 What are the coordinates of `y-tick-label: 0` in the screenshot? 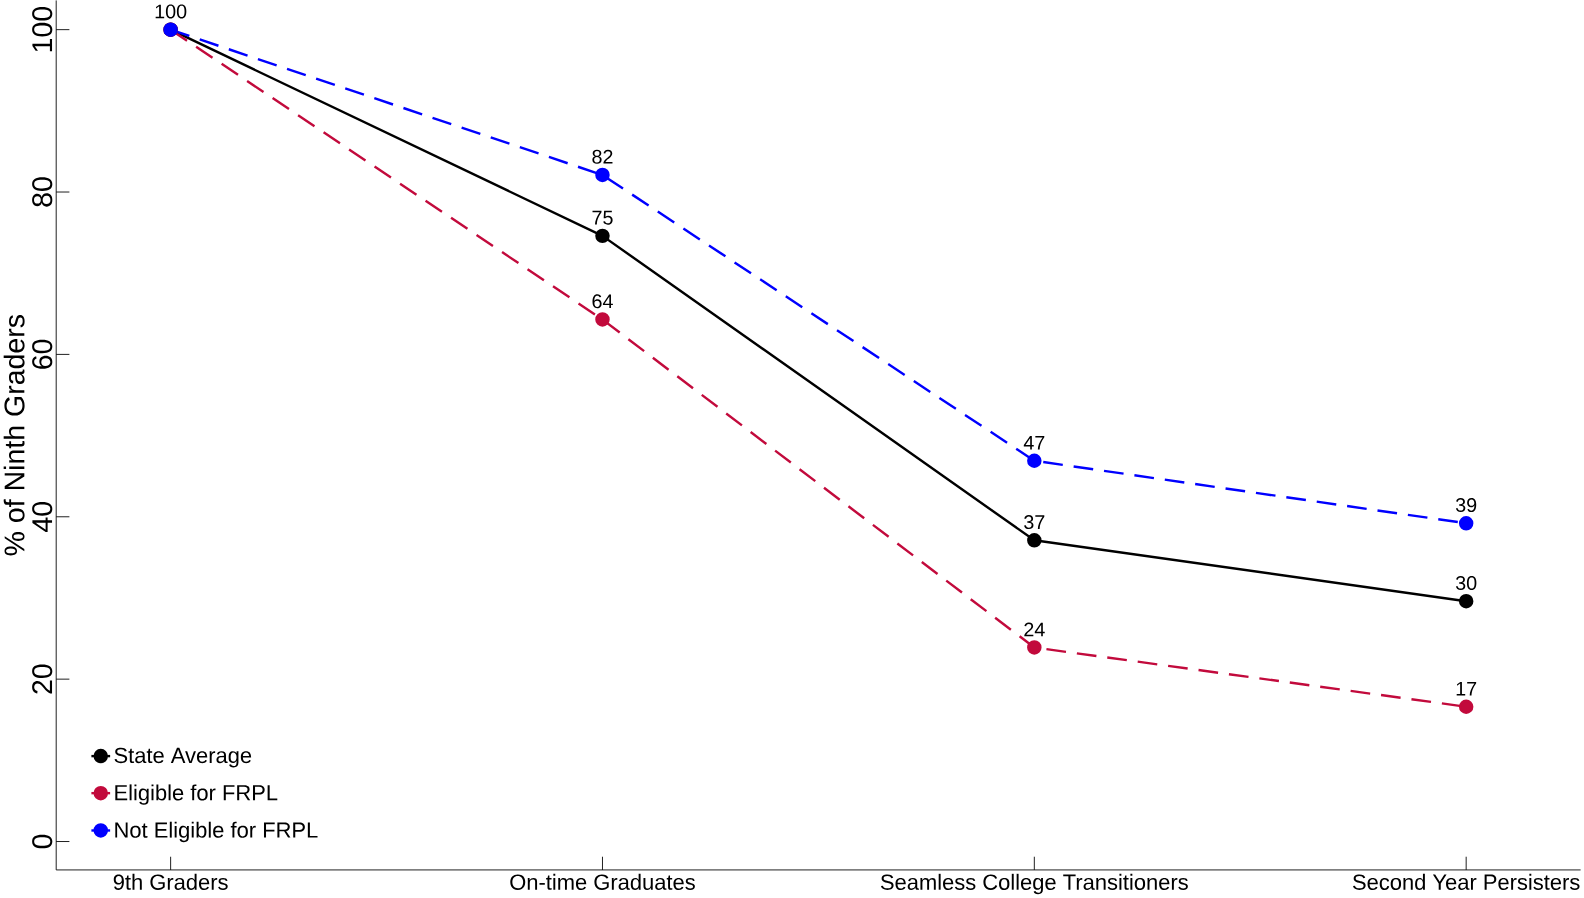 It's located at (42, 841).